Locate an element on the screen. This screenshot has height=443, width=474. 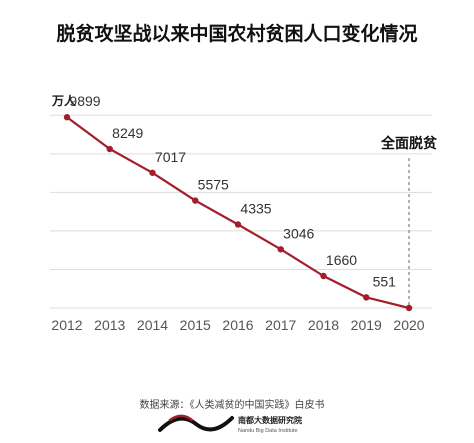
source-note: 数据来源：《人类减贫的中国实践》白皮书 is located at coordinates (232, 404).